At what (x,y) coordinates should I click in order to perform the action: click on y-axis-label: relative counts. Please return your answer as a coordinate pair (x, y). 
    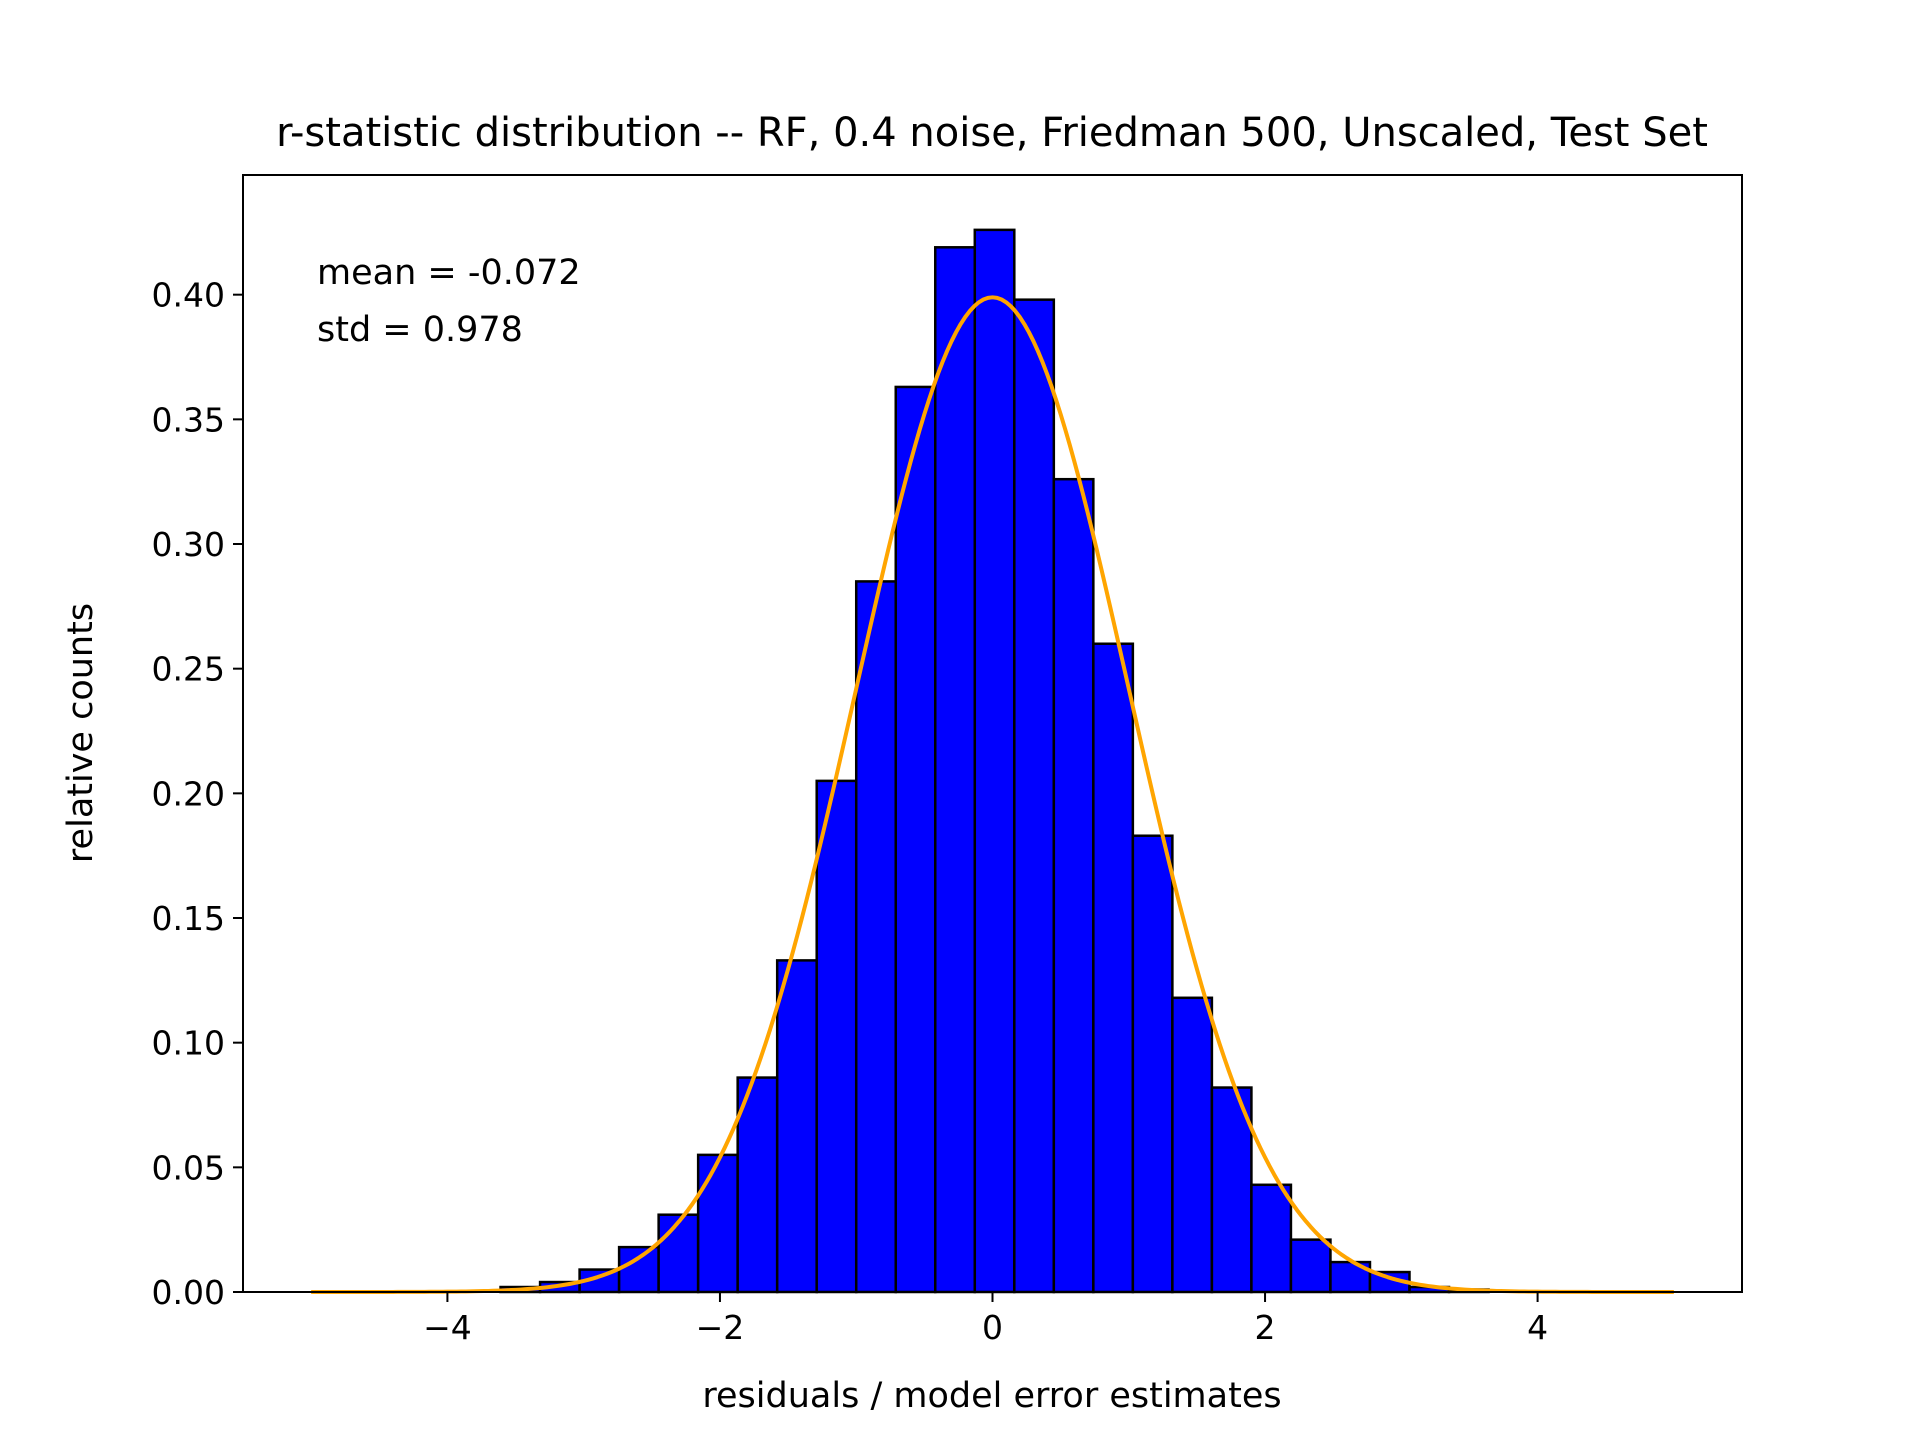
    Looking at the image, I should click on (81, 733).